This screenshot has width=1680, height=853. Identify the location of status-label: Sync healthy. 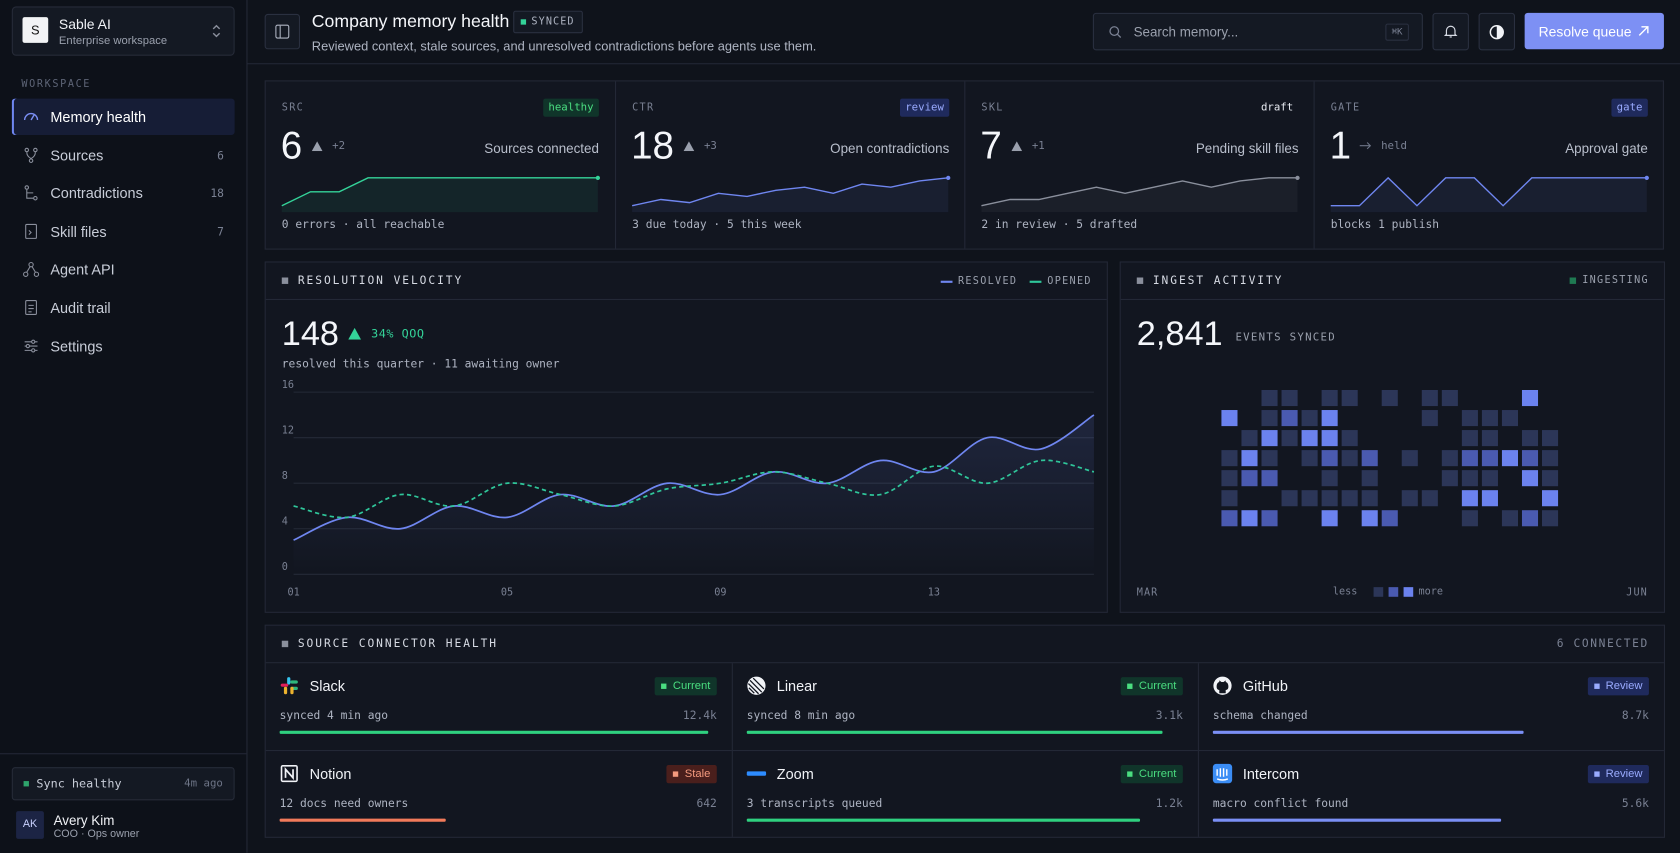
(79, 783).